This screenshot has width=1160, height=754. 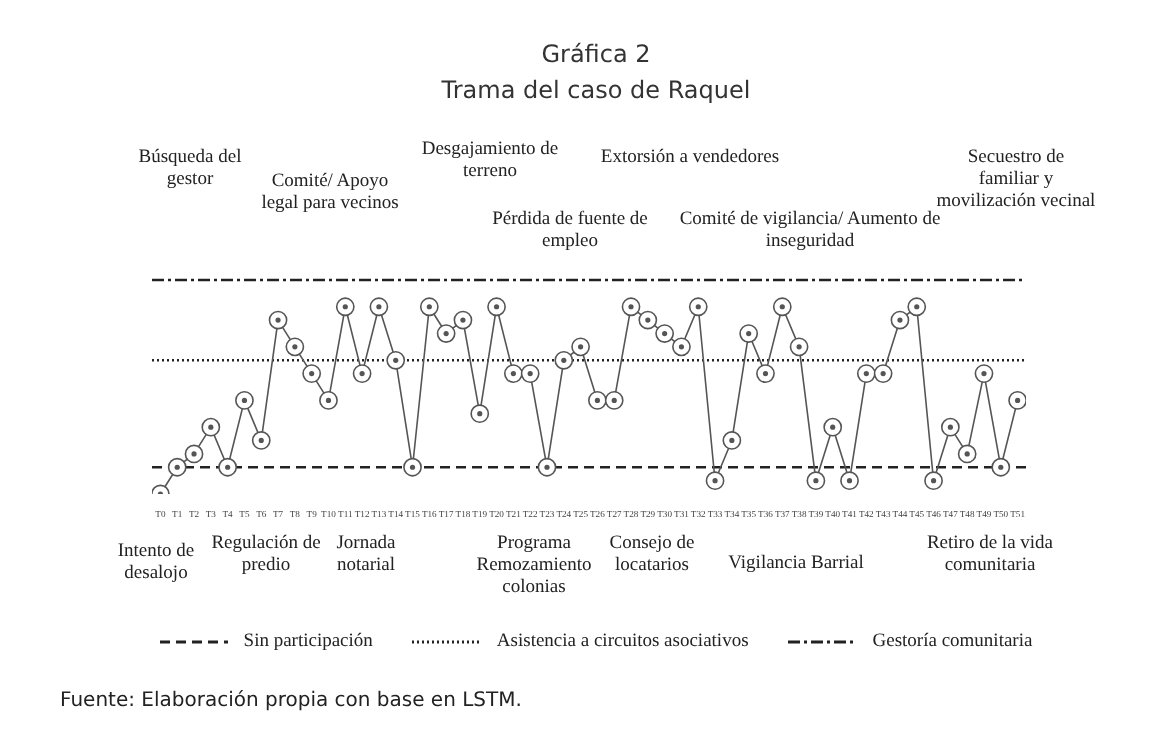 What do you see at coordinates (366, 555) in the screenshot?
I see `text: Jornada notarial` at bounding box center [366, 555].